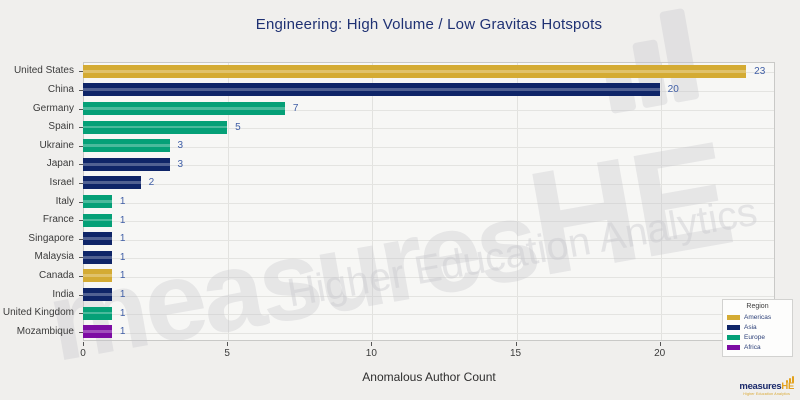  What do you see at coordinates (63, 294) in the screenshot?
I see `y-axis-label: India` at bounding box center [63, 294].